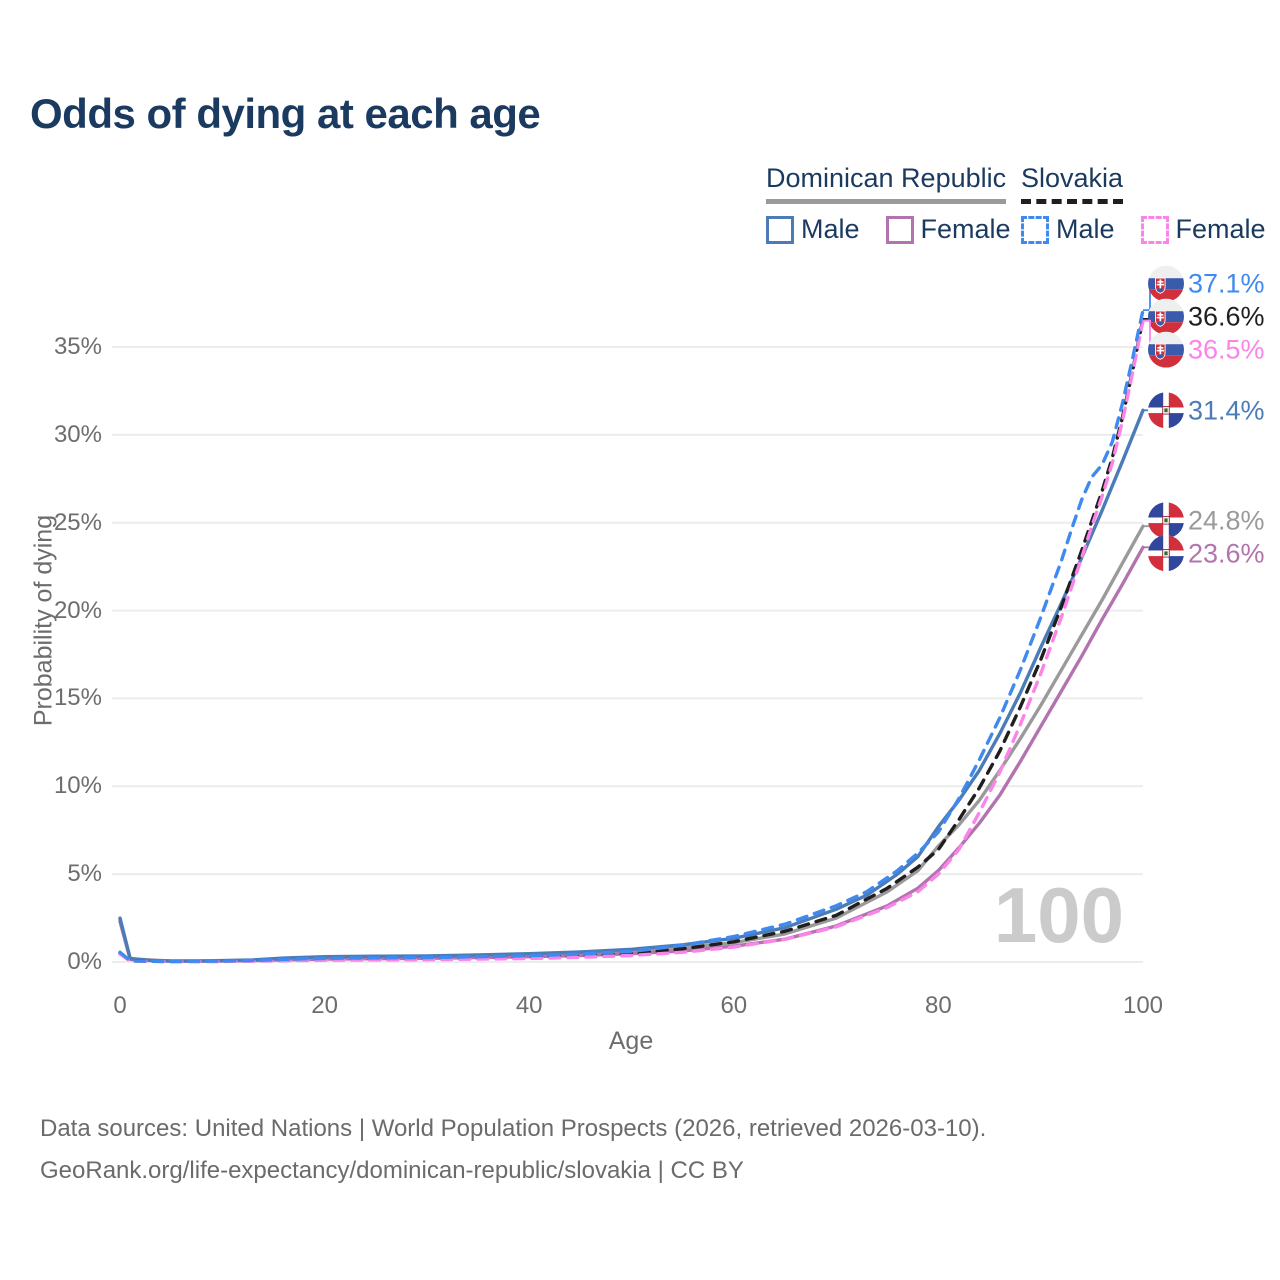  I want to click on end-value-label-sk-female: 36.5%, so click(1226, 350).